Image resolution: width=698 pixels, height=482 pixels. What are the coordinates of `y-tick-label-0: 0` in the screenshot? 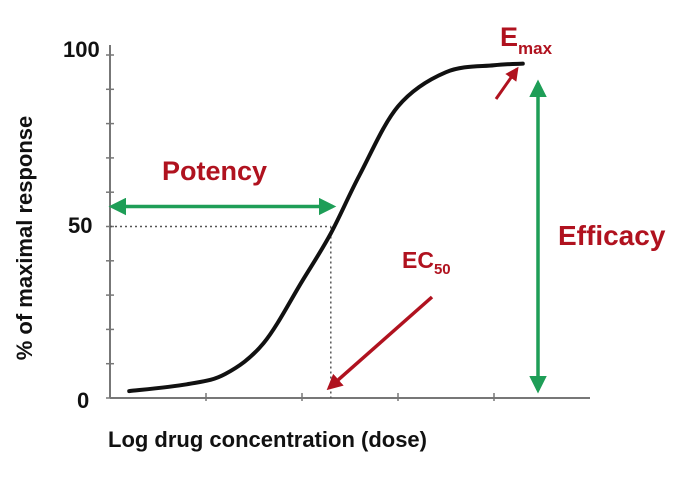 It's located at (83, 400).